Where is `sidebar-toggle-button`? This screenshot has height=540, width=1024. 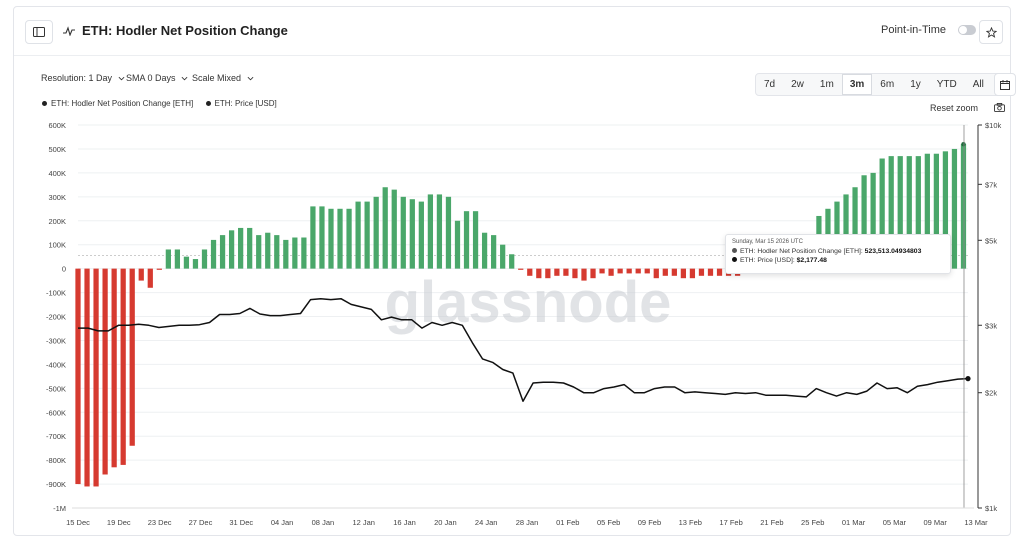 sidebar-toggle-button is located at coordinates (39, 32).